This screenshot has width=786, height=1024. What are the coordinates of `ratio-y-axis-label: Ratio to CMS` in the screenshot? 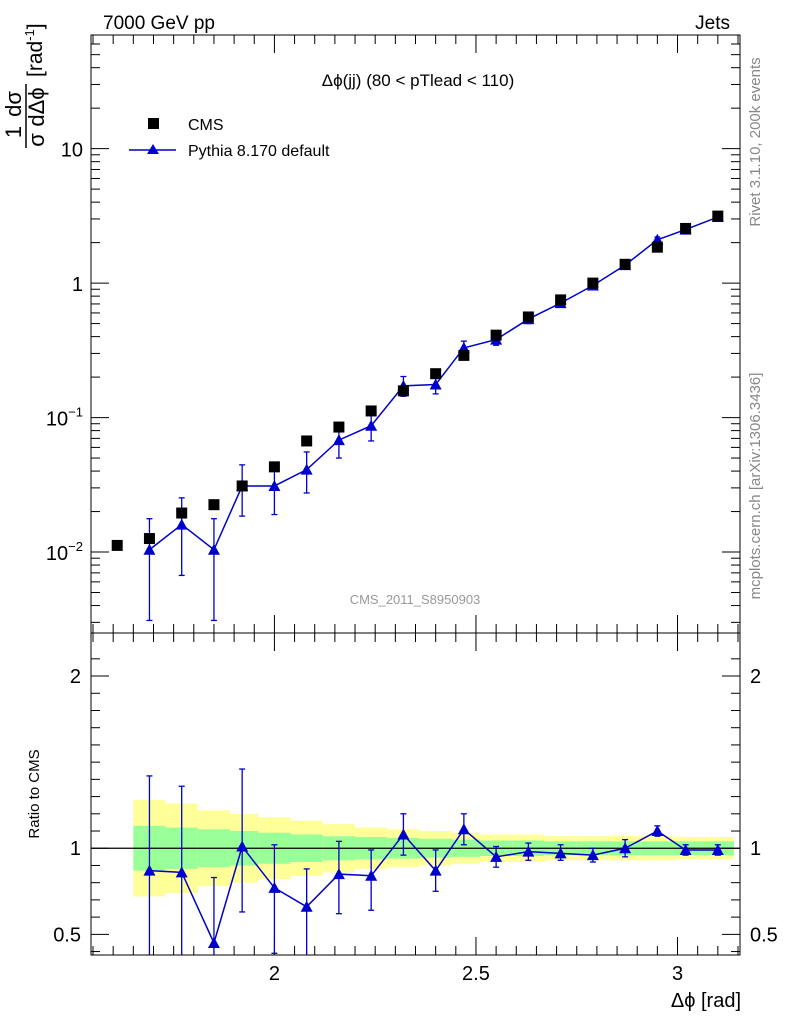 It's located at (34, 793).